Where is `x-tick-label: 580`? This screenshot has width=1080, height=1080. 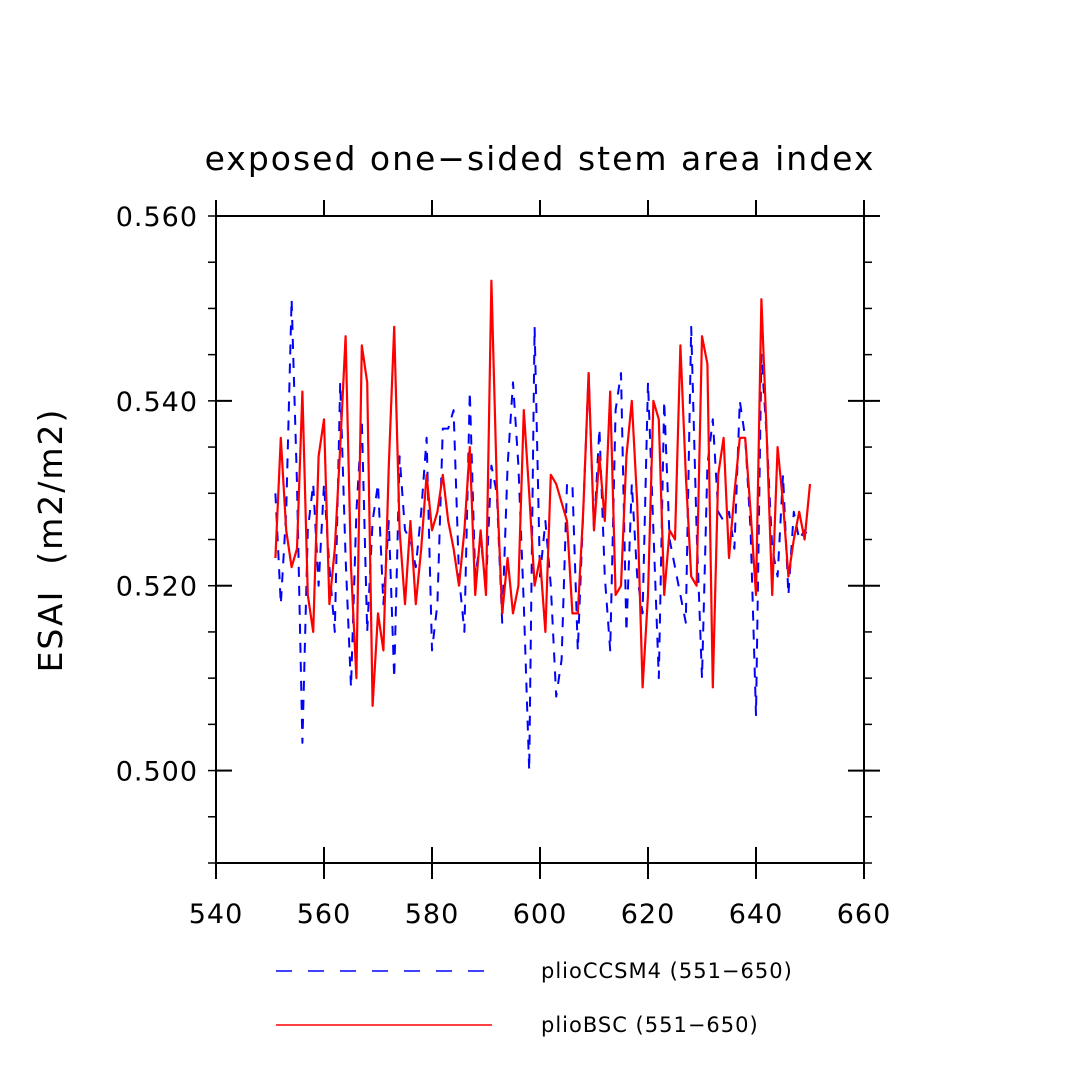
x-tick-label: 580 is located at coordinates (432, 914).